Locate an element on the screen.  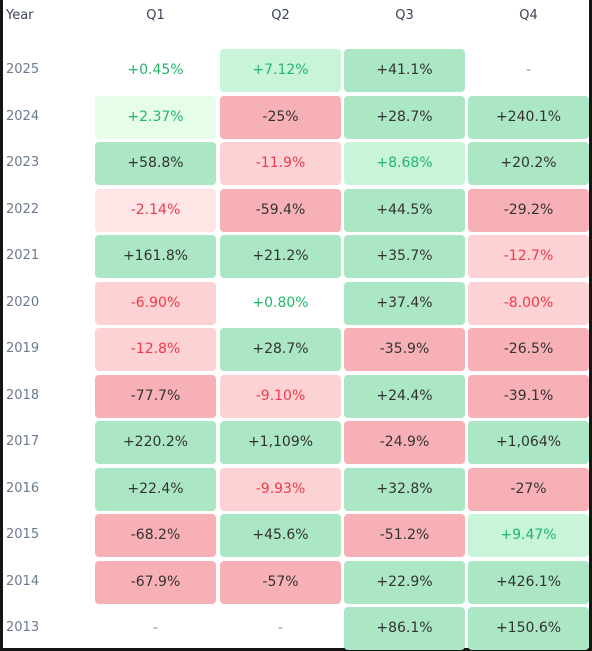
year-label: 2016 is located at coordinates (23, 488).